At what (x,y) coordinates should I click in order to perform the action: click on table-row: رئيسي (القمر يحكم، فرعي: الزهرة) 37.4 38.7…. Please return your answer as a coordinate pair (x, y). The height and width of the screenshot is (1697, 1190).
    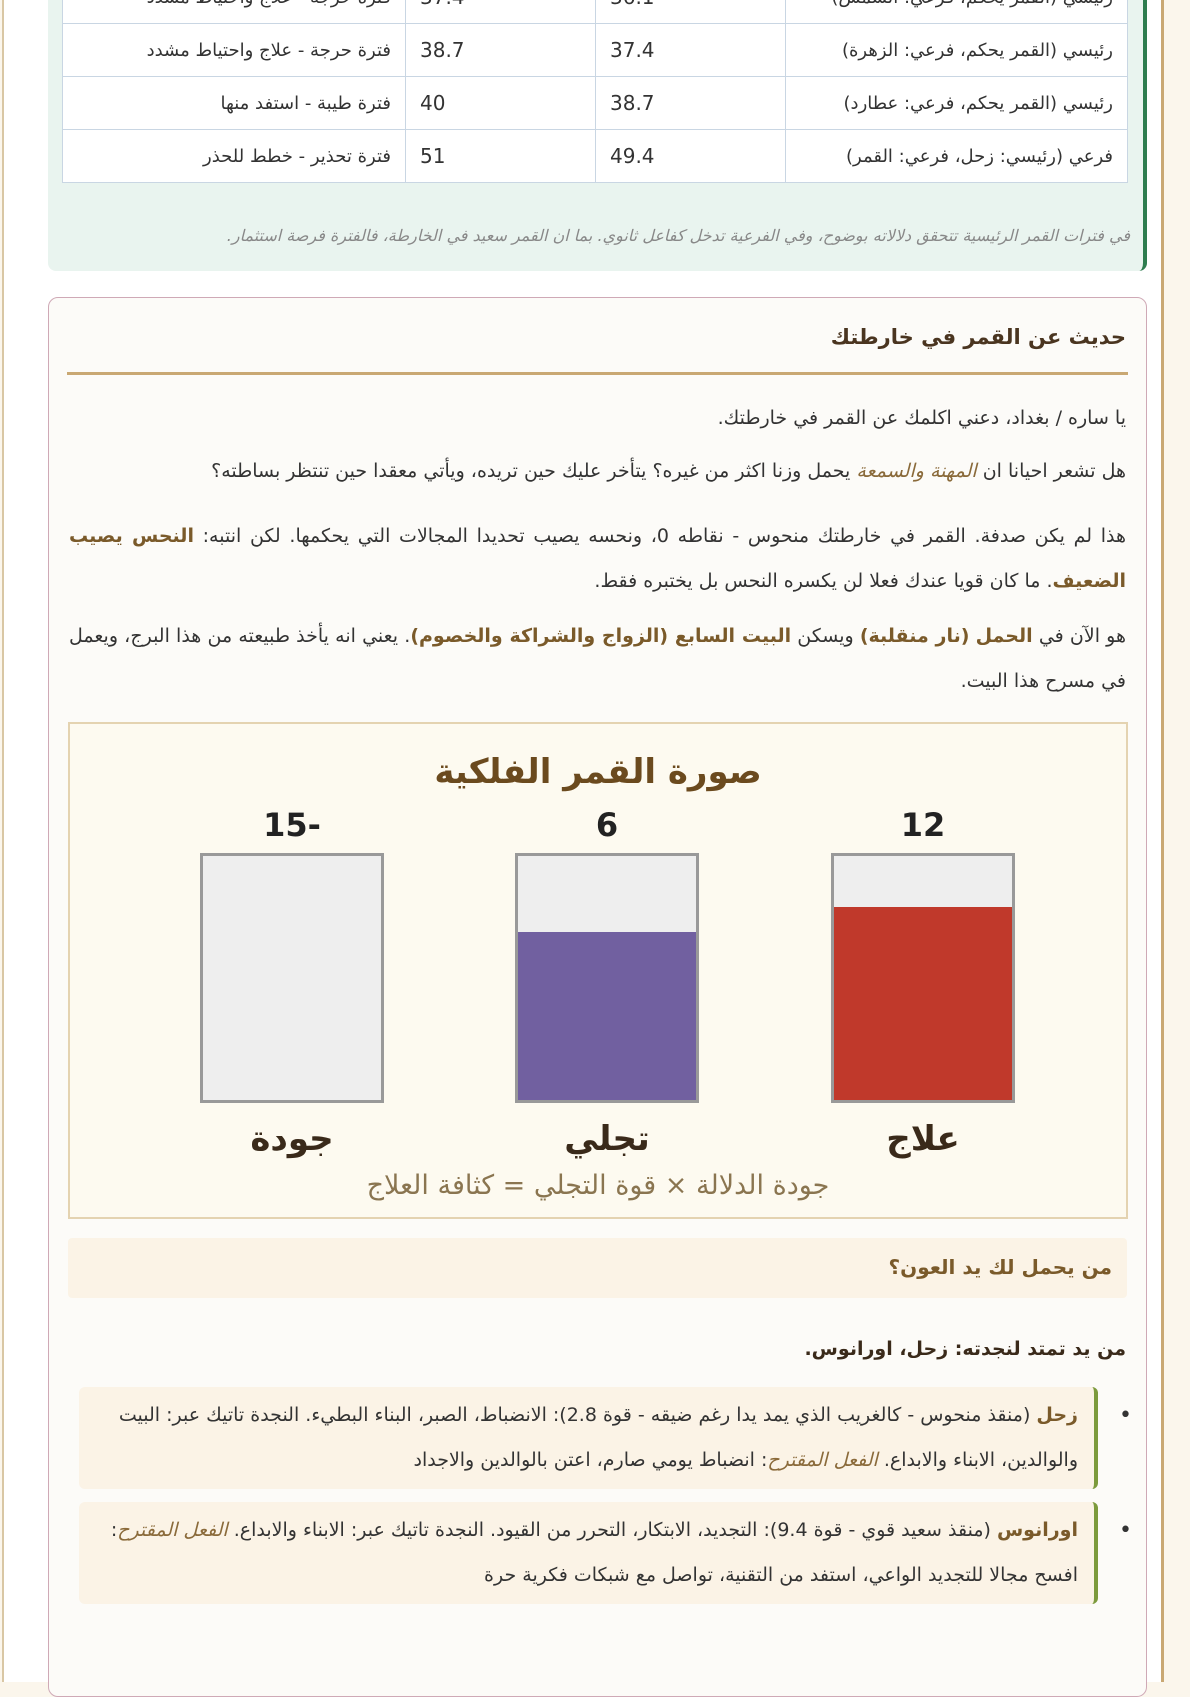
    Looking at the image, I should click on (595, 50).